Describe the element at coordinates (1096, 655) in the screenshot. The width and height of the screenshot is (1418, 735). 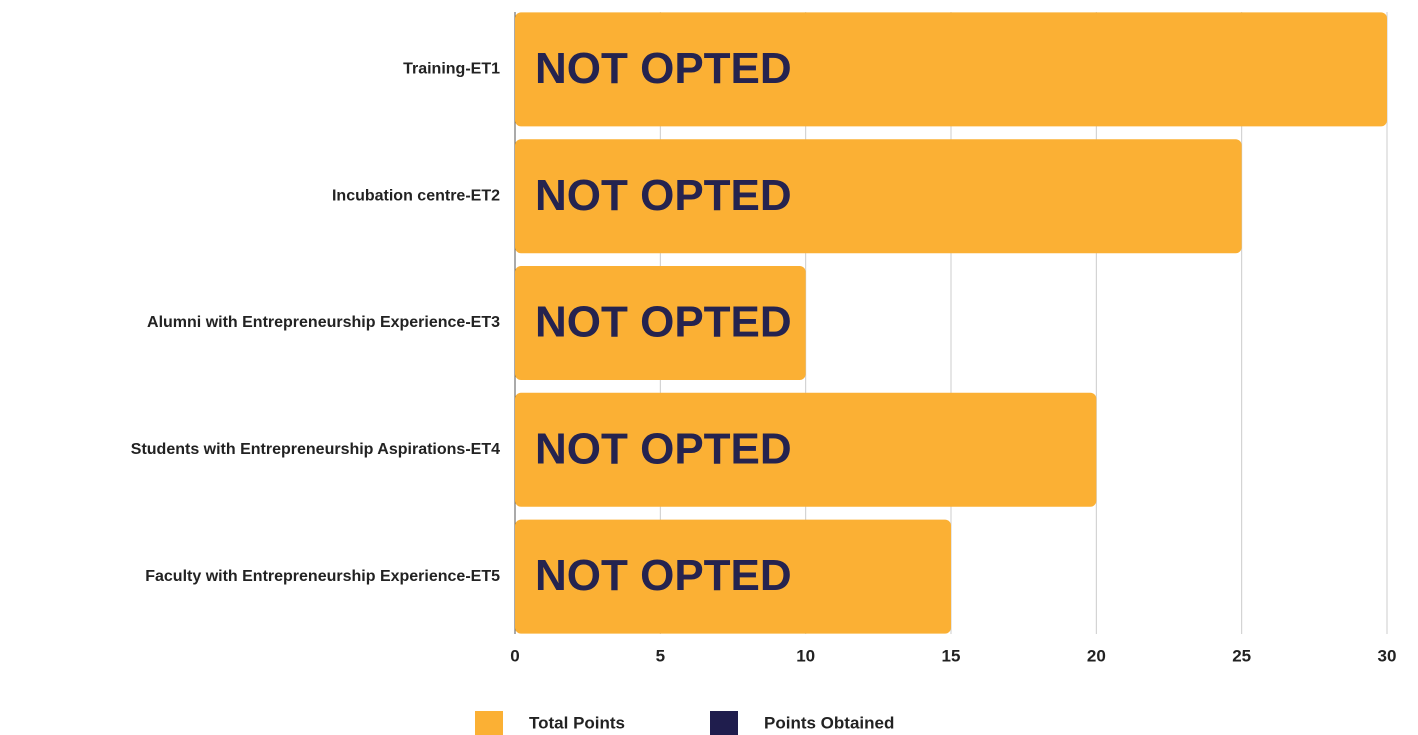
I see `x-tick-label: 20` at that location.